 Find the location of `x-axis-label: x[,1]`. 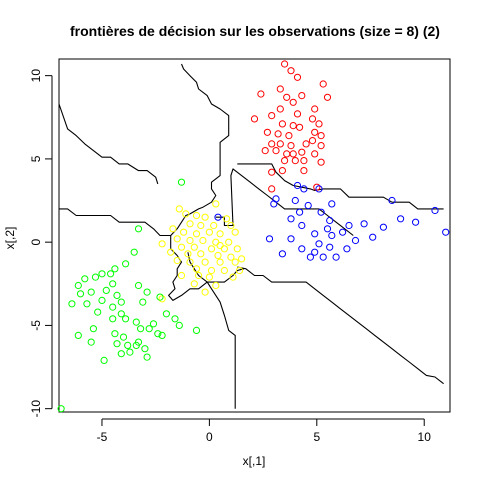

x-axis-label: x[,1] is located at coordinates (254, 461).